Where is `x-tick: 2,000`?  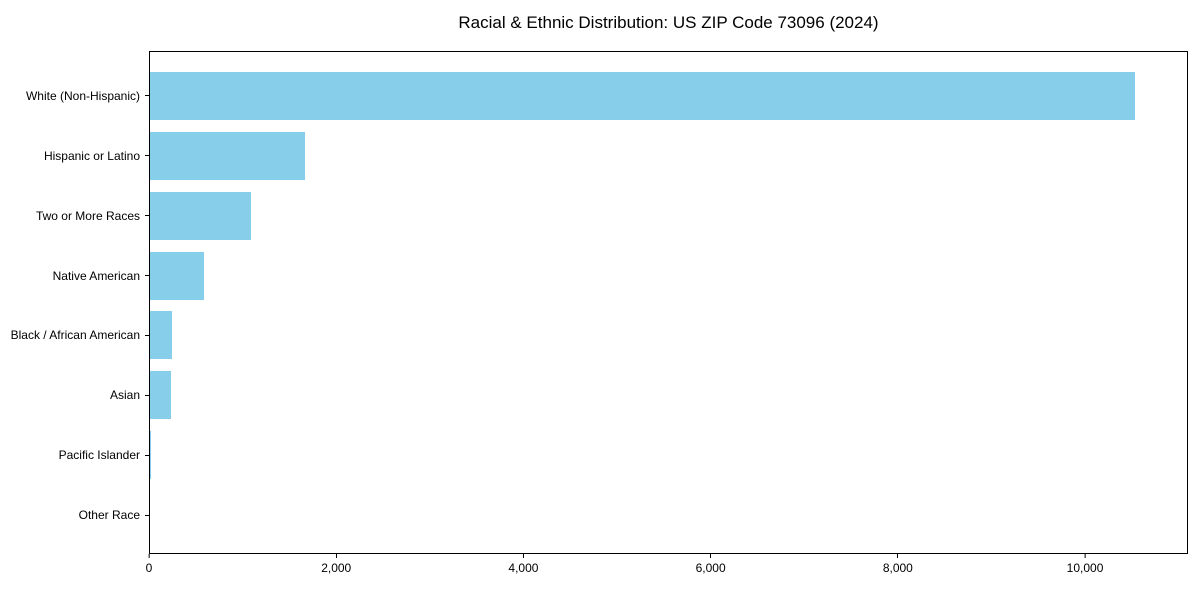 x-tick: 2,000 is located at coordinates (336, 564).